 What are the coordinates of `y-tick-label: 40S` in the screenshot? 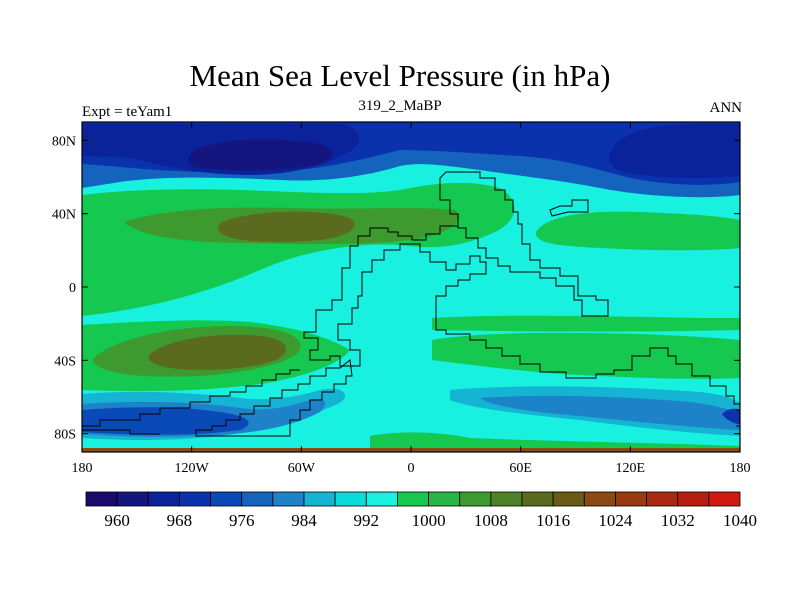 It's located at (65, 361).